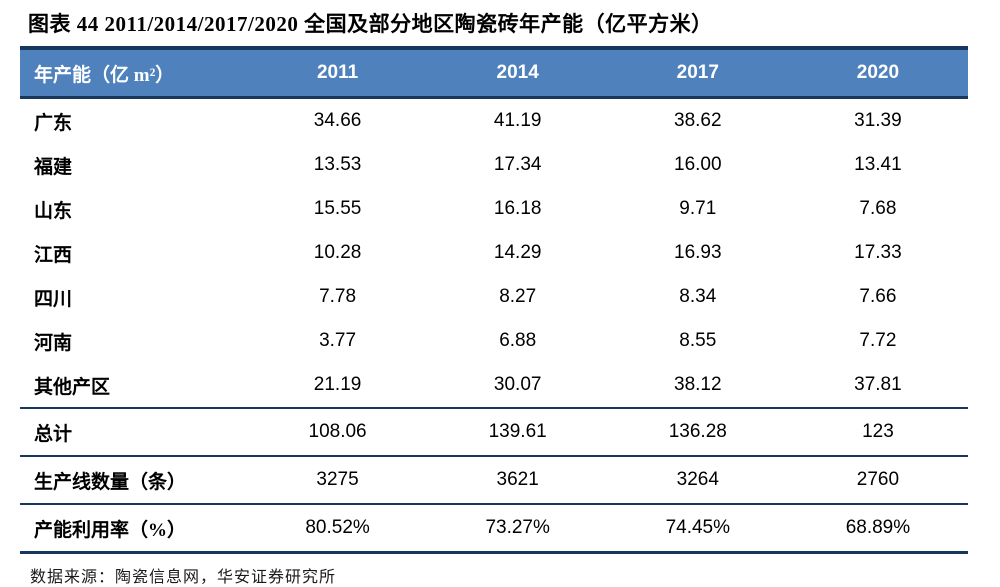 The image size is (1000, 587). What do you see at coordinates (517, 164) in the screenshot?
I see `cell-value: 17.34` at bounding box center [517, 164].